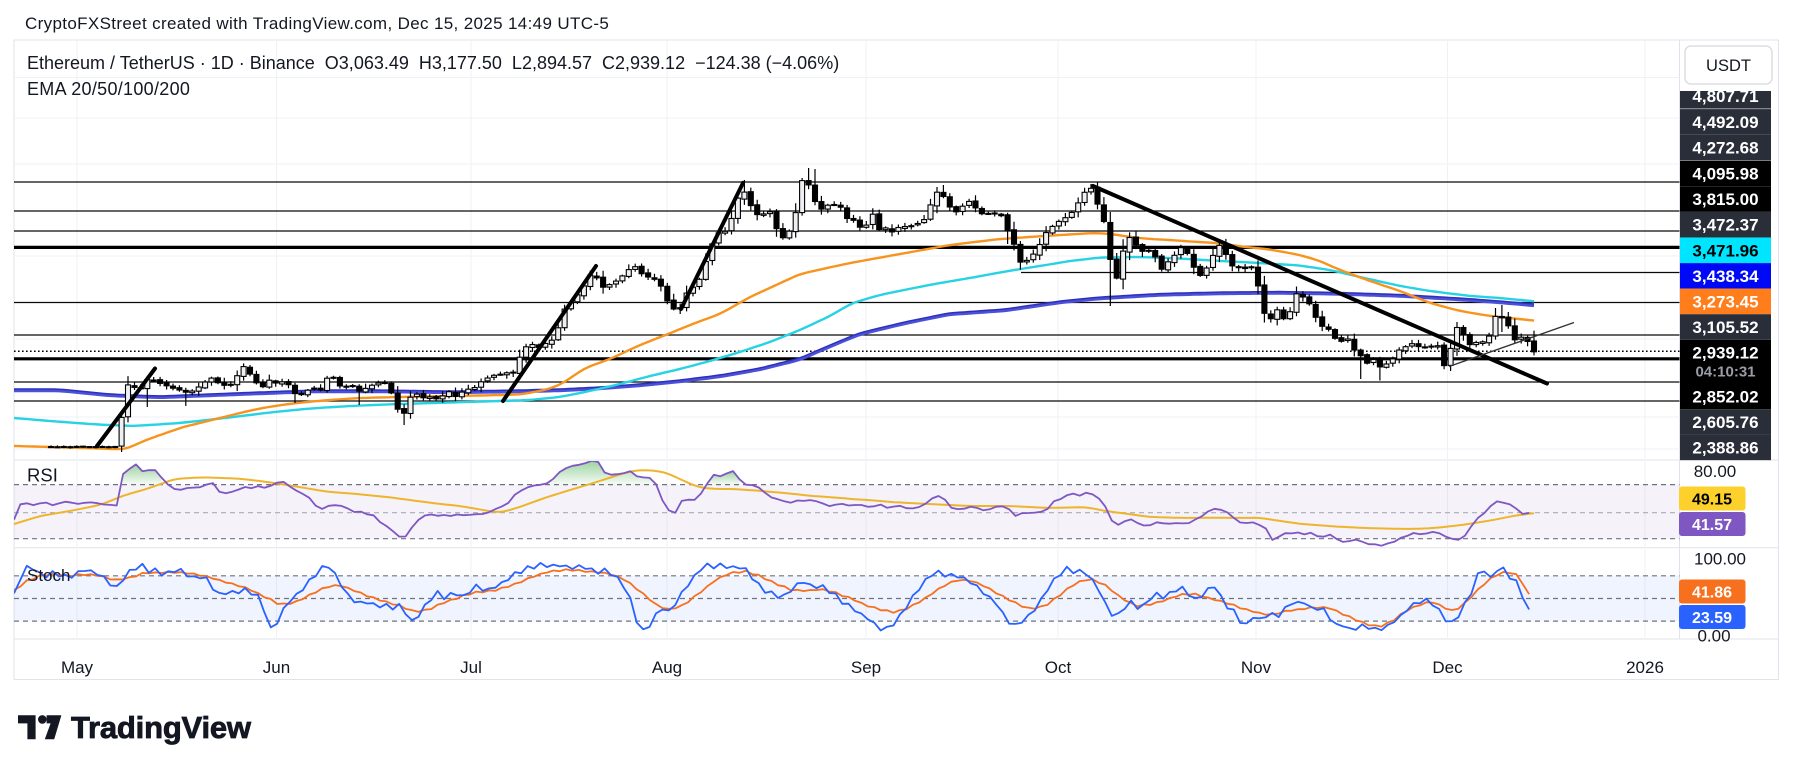 The height and width of the screenshot is (773, 1793). What do you see at coordinates (1725, 148) in the screenshot?
I see `svg-text: 4,272.68` at bounding box center [1725, 148].